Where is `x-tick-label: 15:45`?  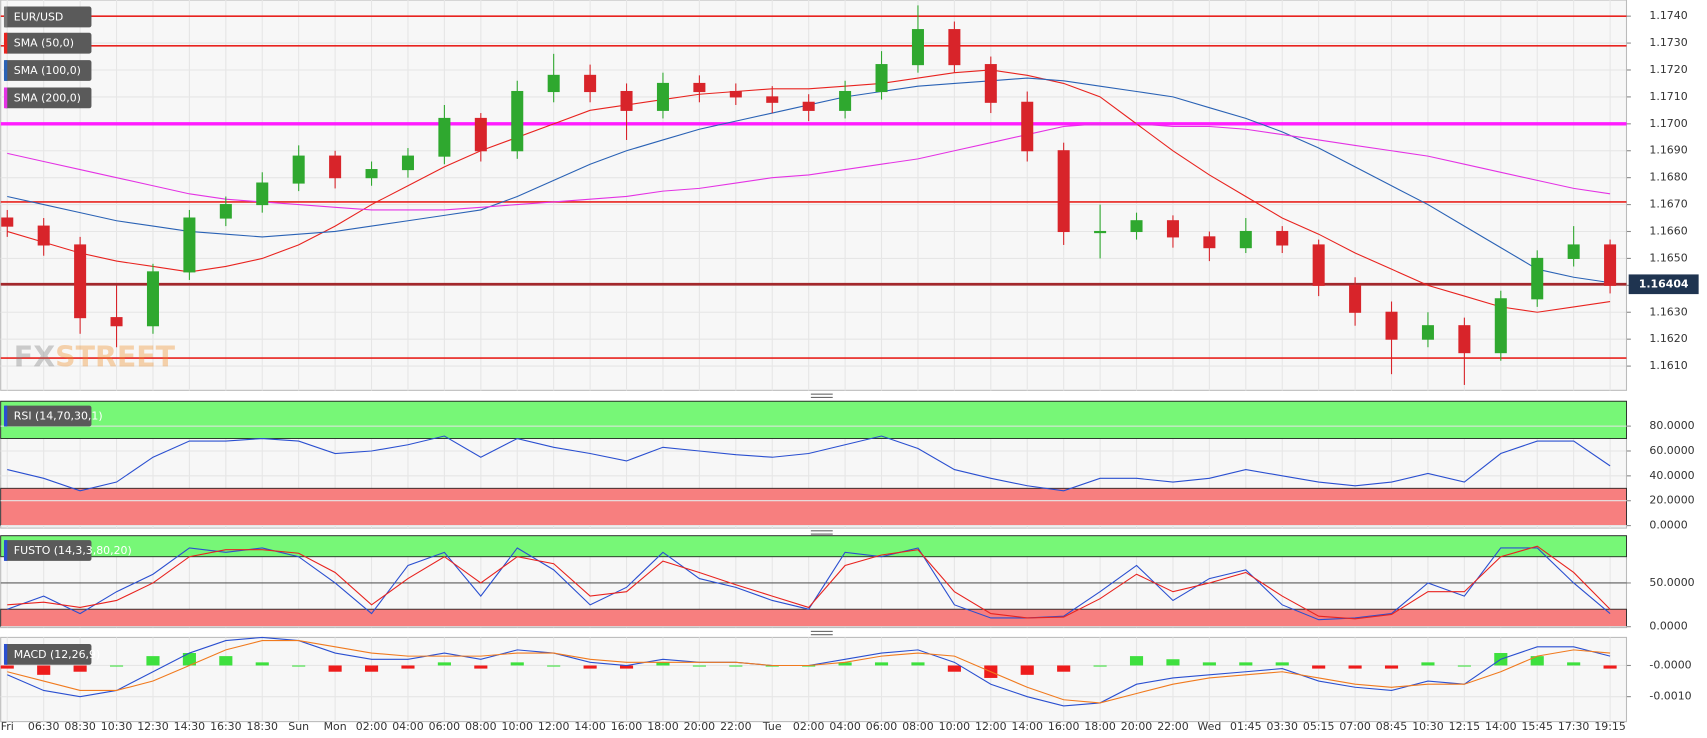
x-tick-label: 15:45 is located at coordinates (1536, 726).